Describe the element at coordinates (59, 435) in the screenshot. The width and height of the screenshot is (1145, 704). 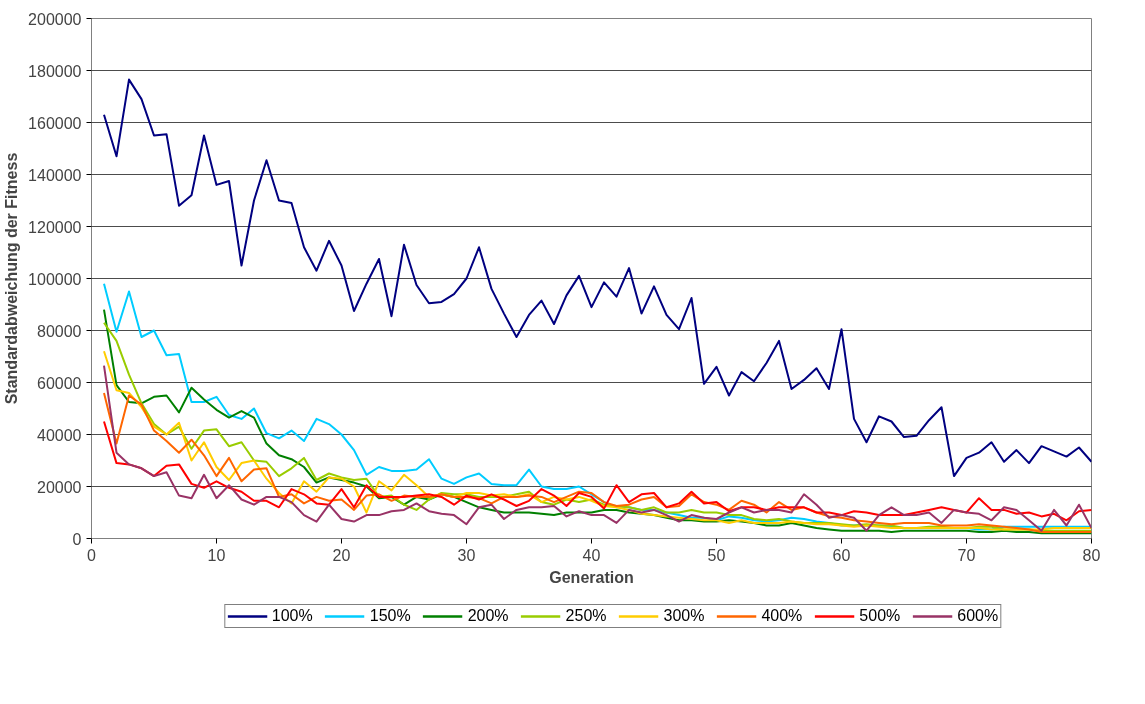
I see `y-tick-label: 40000` at that location.